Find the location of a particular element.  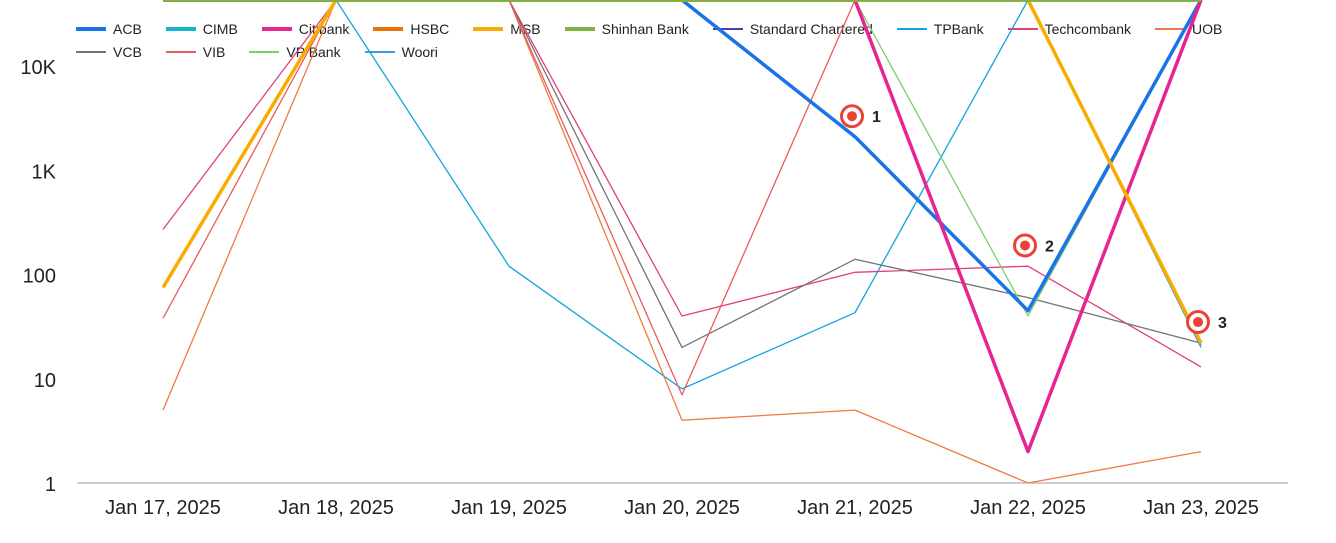

legend-label: CIMB is located at coordinates (220, 28).